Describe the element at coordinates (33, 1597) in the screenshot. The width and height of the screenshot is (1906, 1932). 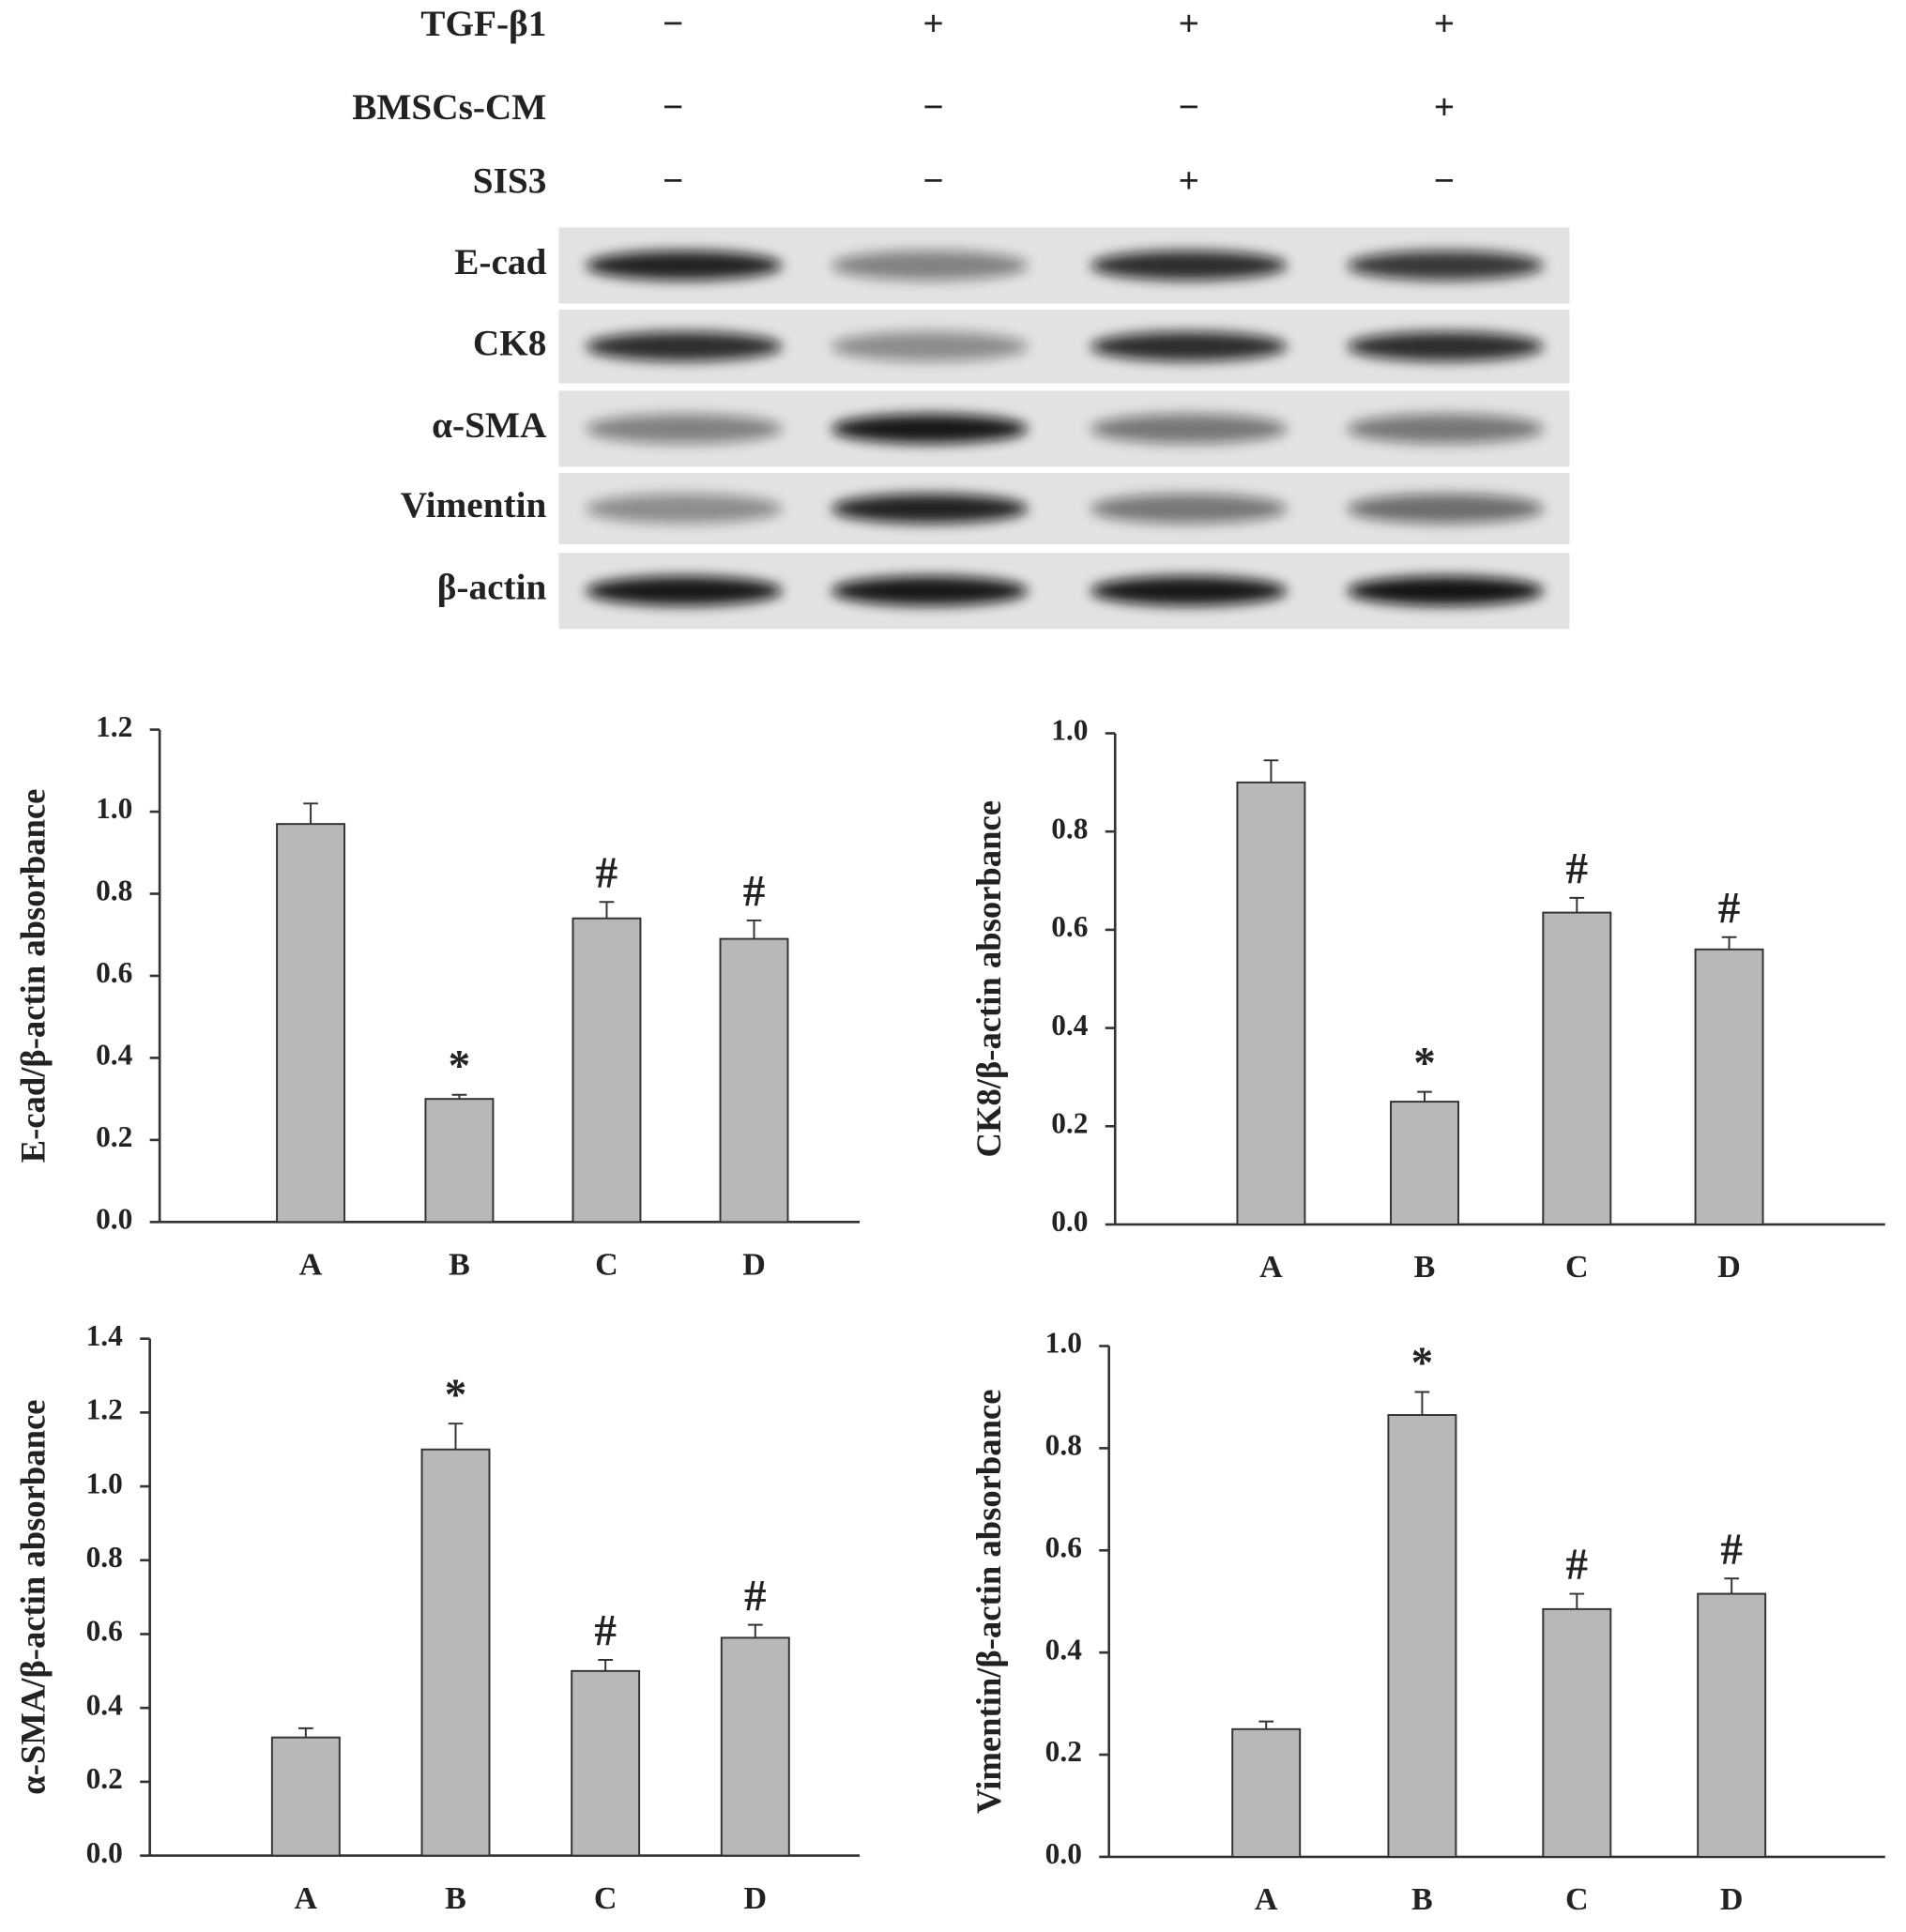
I see `y-axis-label: α-SMA/β-actin absorbance` at that location.